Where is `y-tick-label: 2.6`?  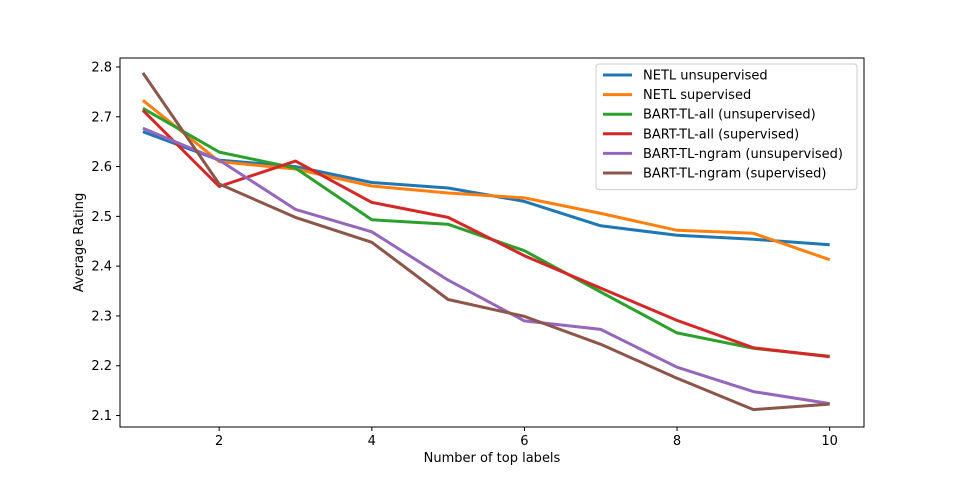 y-tick-label: 2.6 is located at coordinates (101, 167).